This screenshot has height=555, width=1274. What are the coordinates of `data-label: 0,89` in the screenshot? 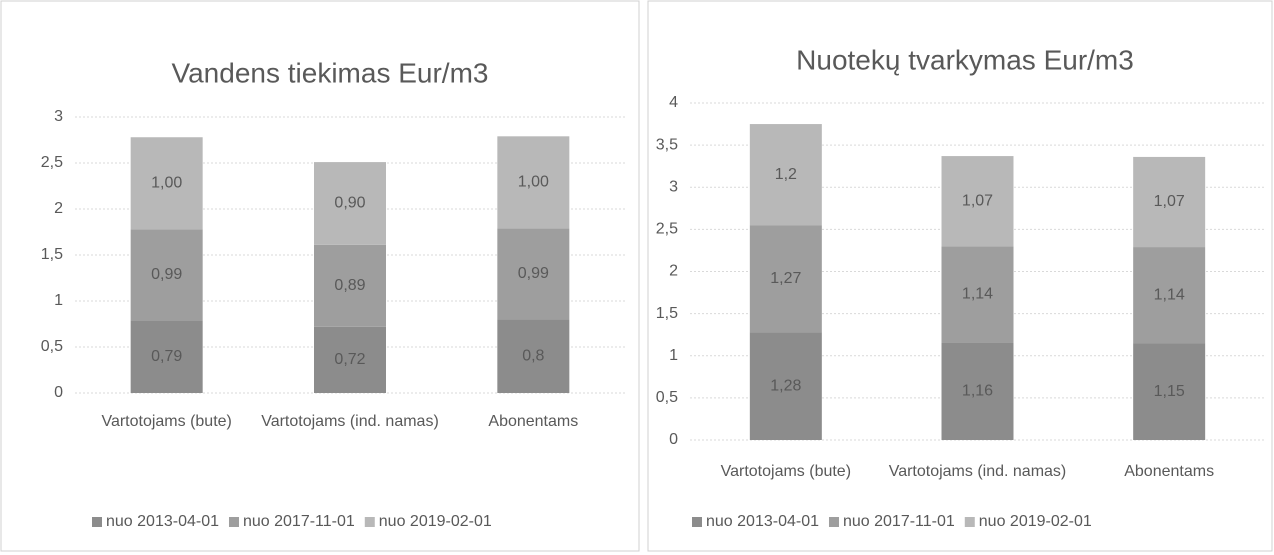 It's located at (349, 285).